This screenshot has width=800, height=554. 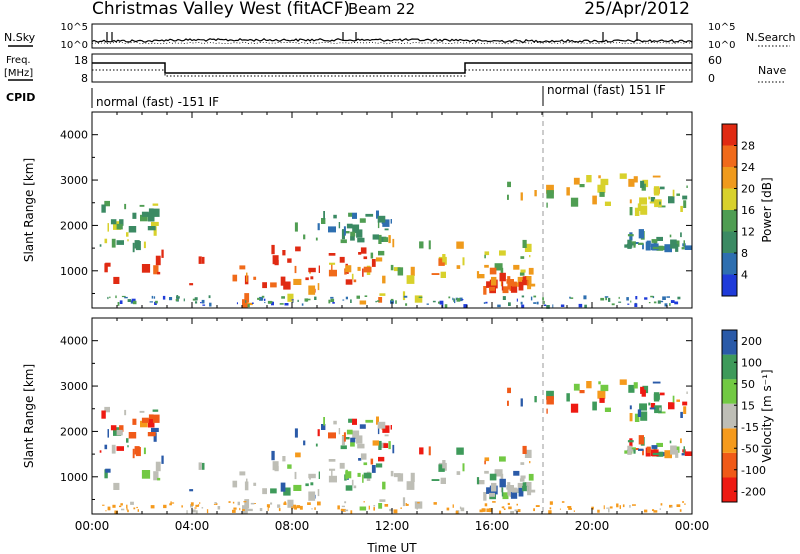 What do you see at coordinates (74, 386) in the screenshot?
I see `y-tick-label: 3000` at bounding box center [74, 386].